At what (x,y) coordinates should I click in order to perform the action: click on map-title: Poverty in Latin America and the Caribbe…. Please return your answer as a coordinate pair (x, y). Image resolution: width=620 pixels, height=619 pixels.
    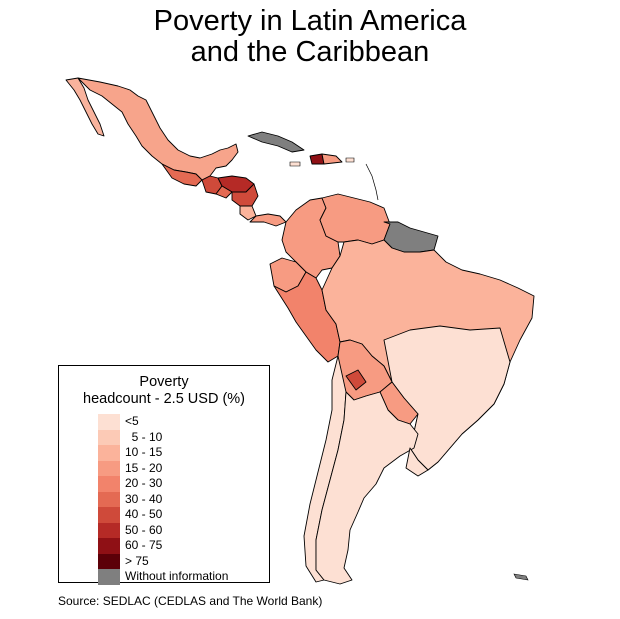
    Looking at the image, I should click on (310, 37).